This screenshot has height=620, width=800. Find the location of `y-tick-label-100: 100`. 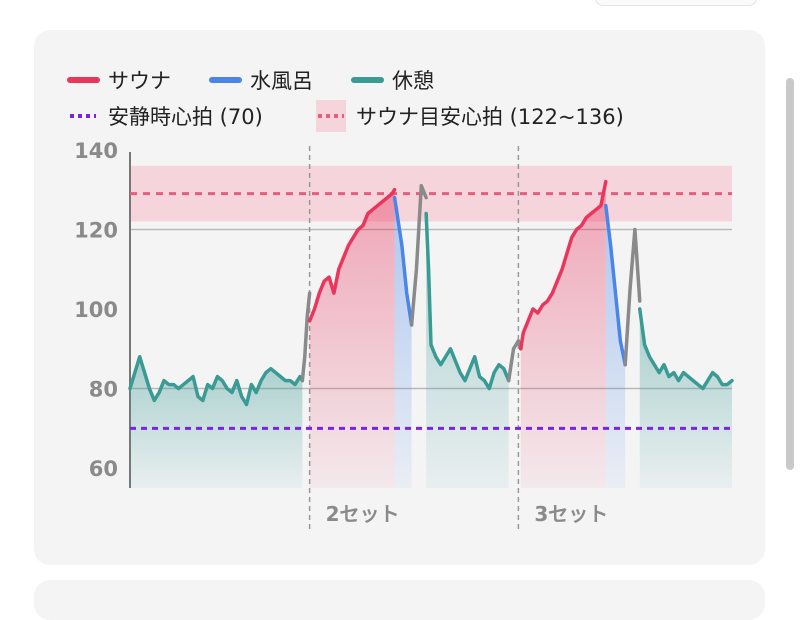

y-tick-label-100: 100 is located at coordinates (96, 310).